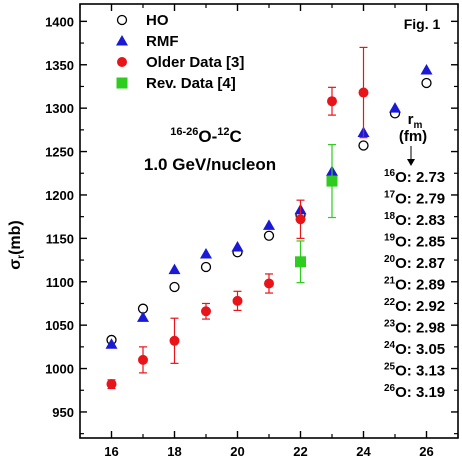 The image size is (462, 462). I want to click on radius-mass-number: 16, so click(390, 173).